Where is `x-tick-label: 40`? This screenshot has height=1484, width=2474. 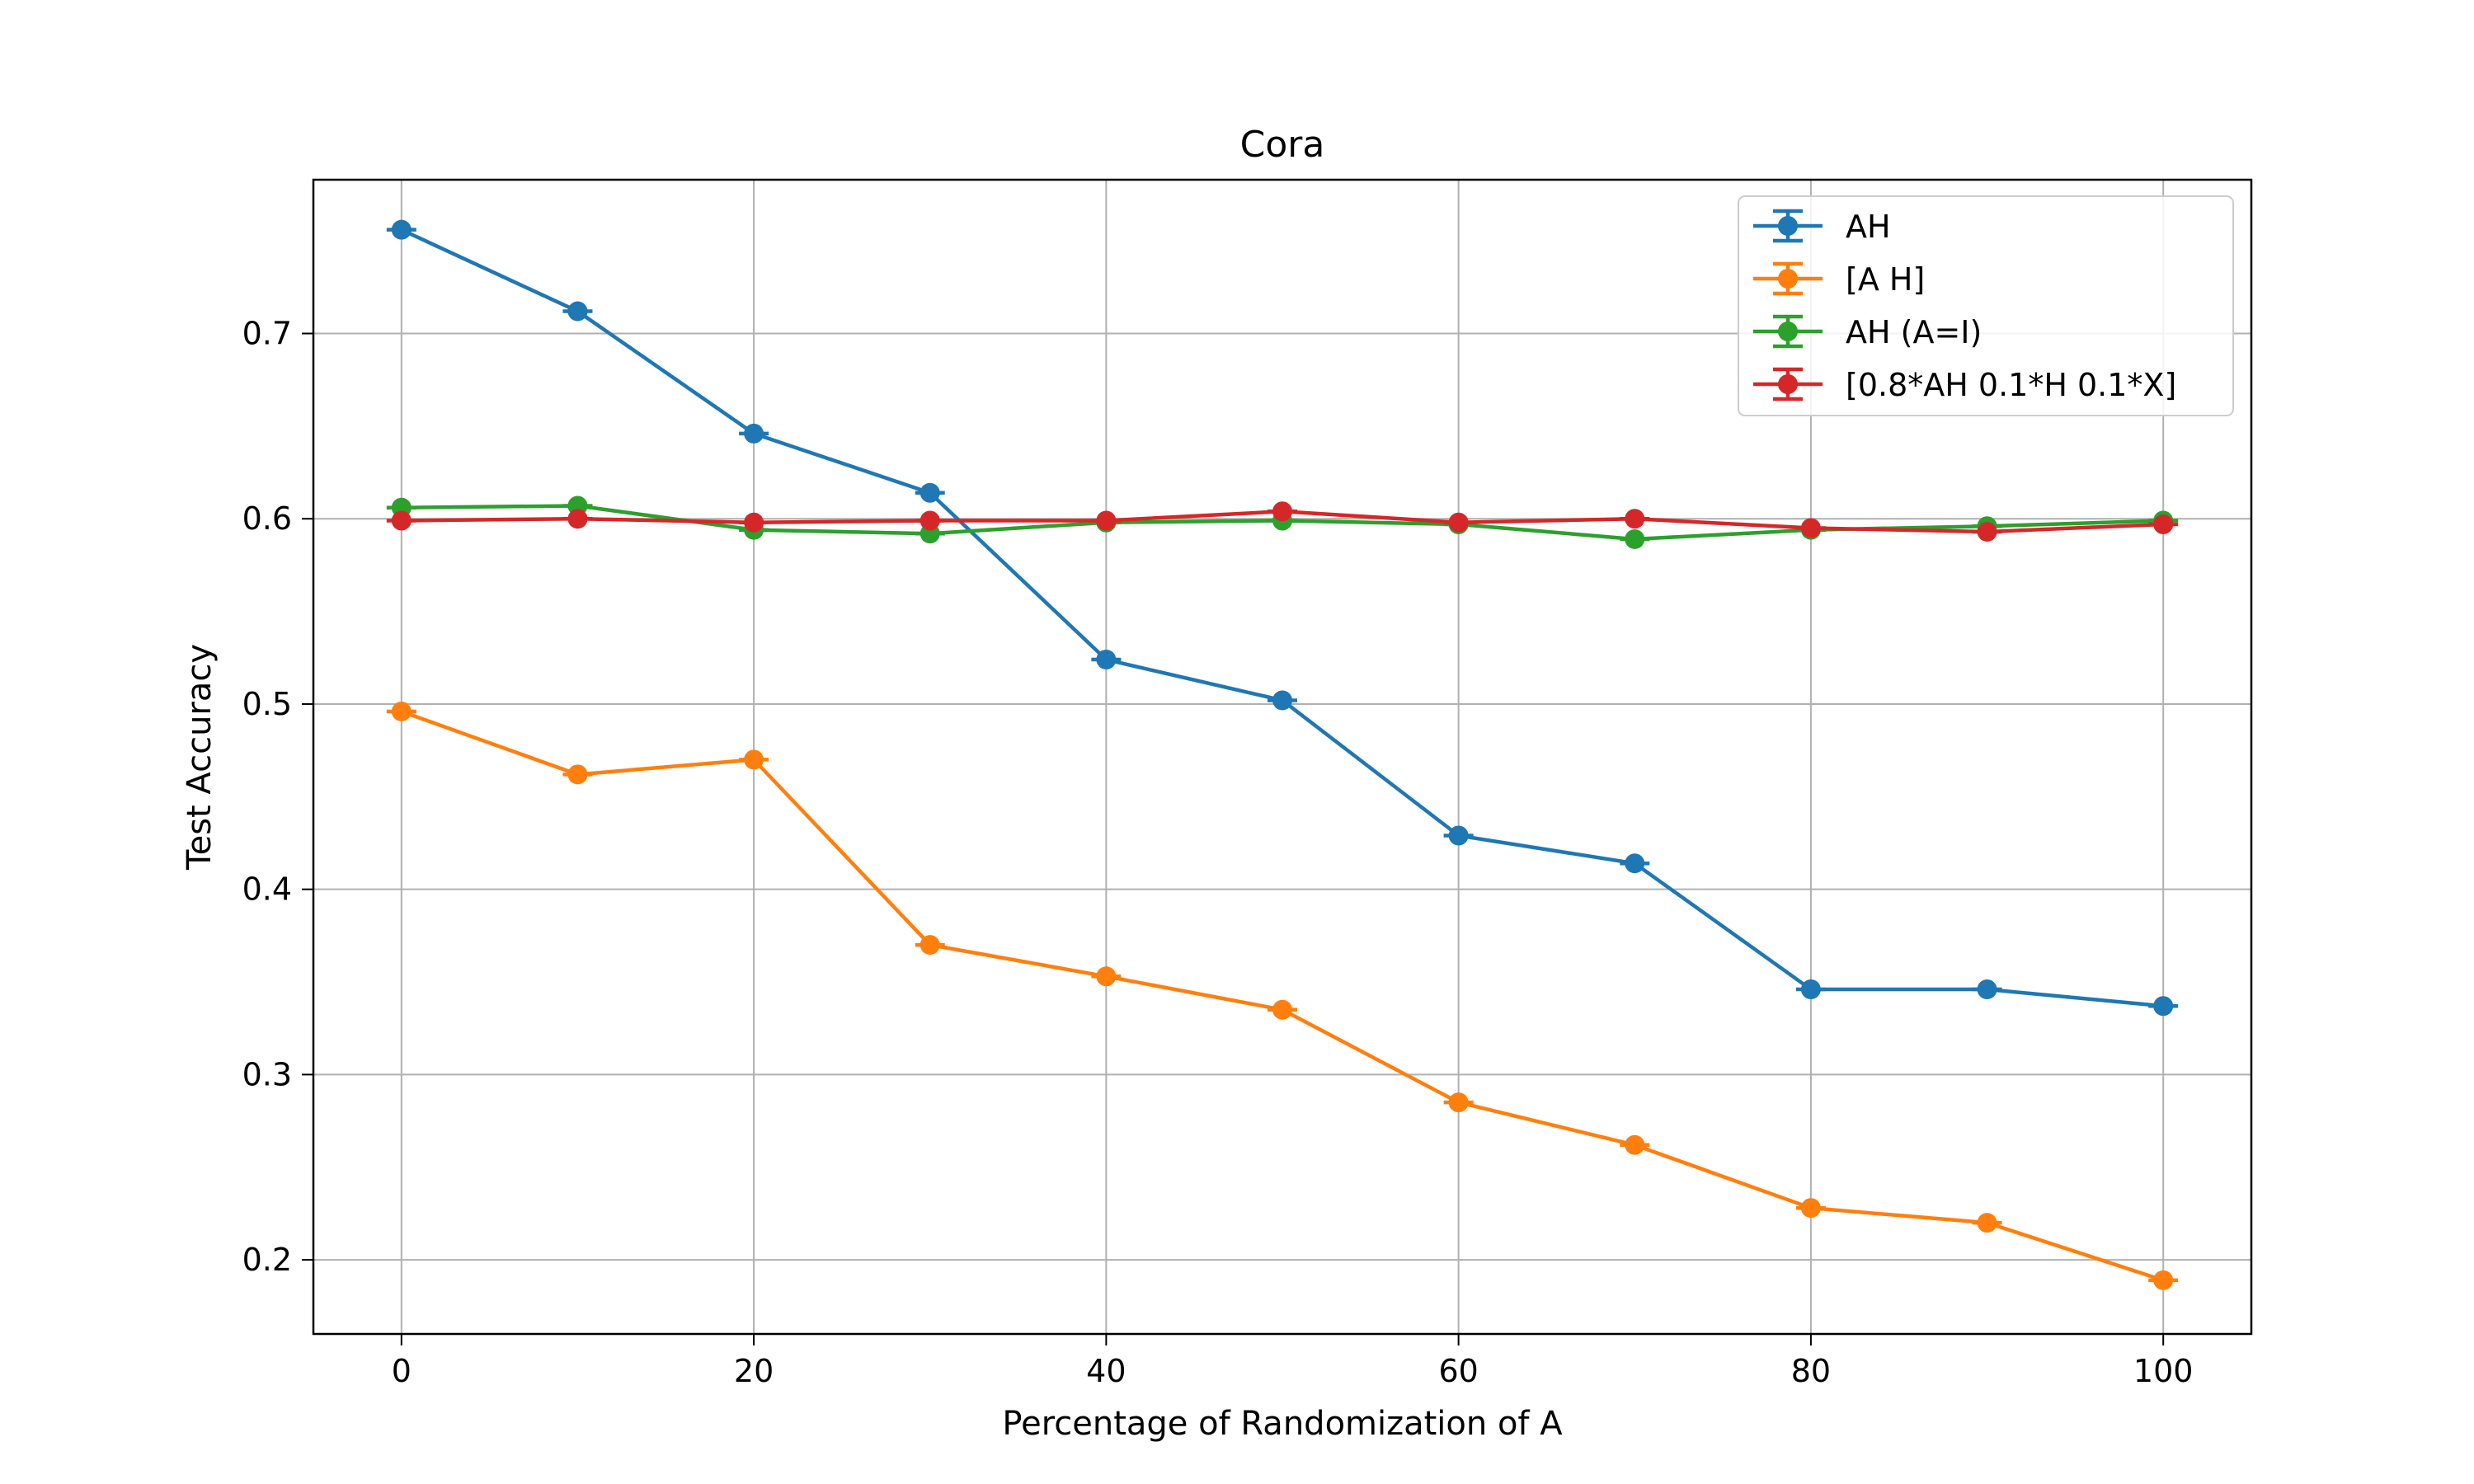 x-tick-label: 40 is located at coordinates (1106, 1371).